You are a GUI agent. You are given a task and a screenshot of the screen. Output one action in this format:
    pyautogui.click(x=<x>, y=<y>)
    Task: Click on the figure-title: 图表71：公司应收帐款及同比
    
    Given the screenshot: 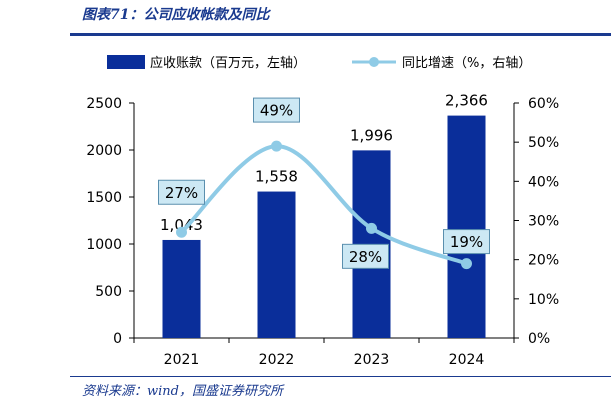 What is the action you would take?
    pyautogui.click(x=176, y=15)
    